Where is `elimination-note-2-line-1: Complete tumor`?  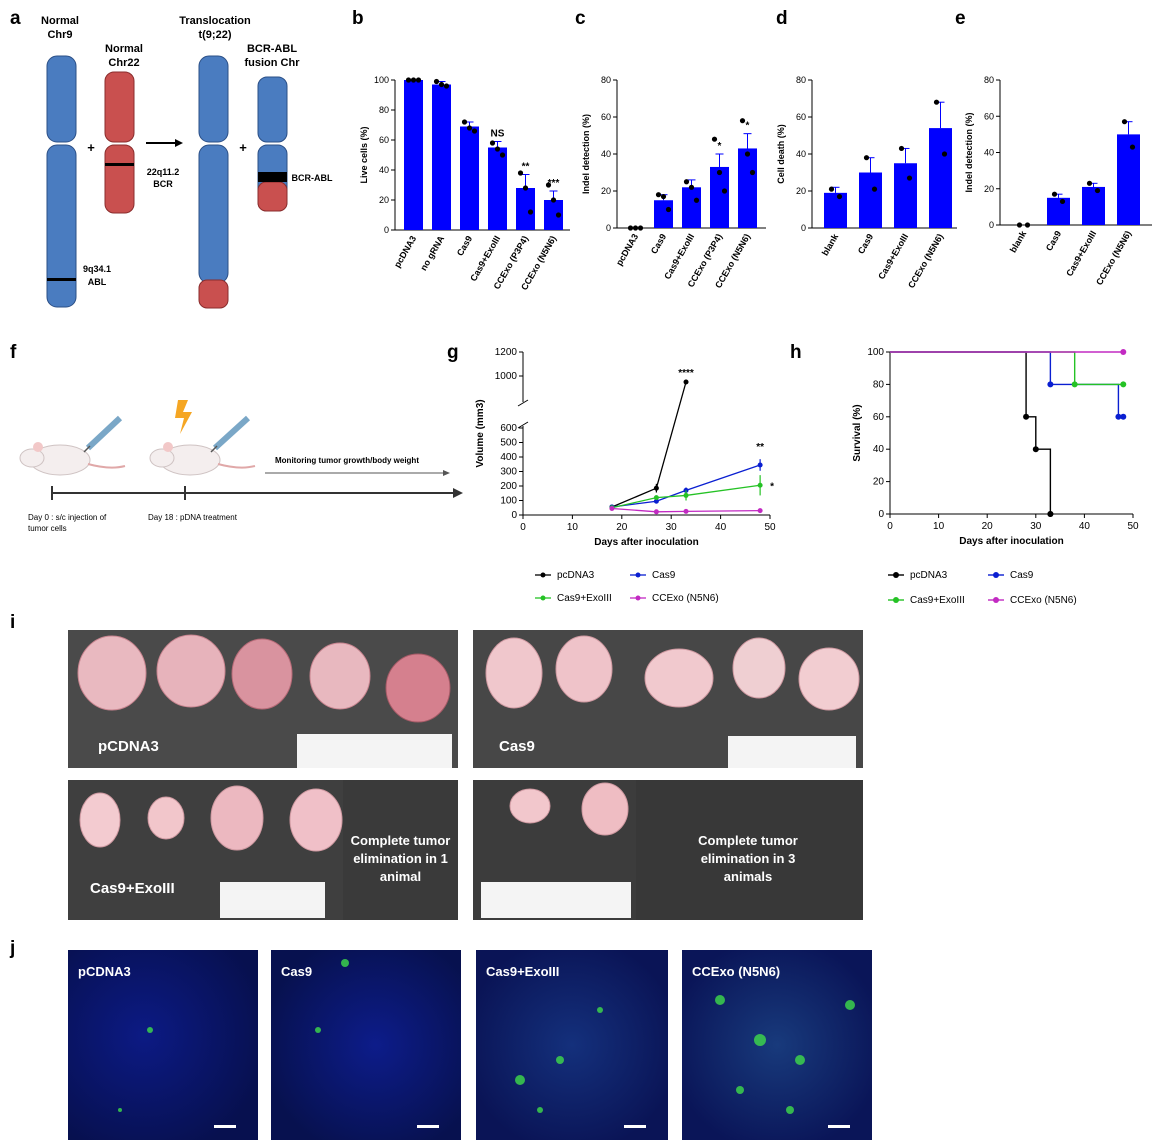 elimination-note-2-line-1: Complete tumor is located at coordinates (748, 840).